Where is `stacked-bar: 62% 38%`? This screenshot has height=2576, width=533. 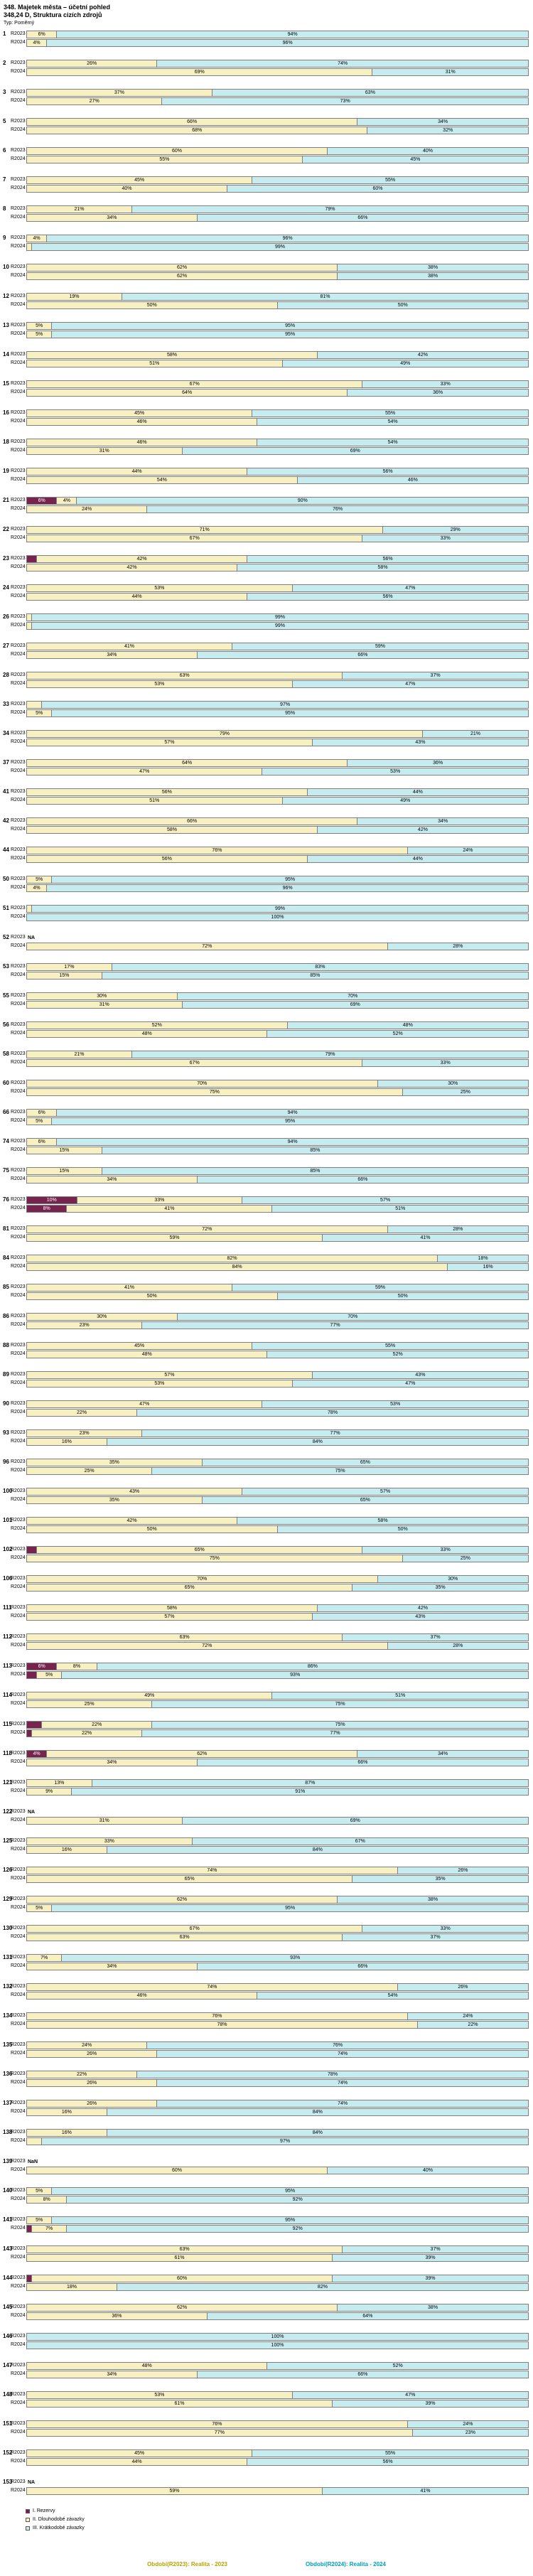 stacked-bar: 62% 38% is located at coordinates (277, 276).